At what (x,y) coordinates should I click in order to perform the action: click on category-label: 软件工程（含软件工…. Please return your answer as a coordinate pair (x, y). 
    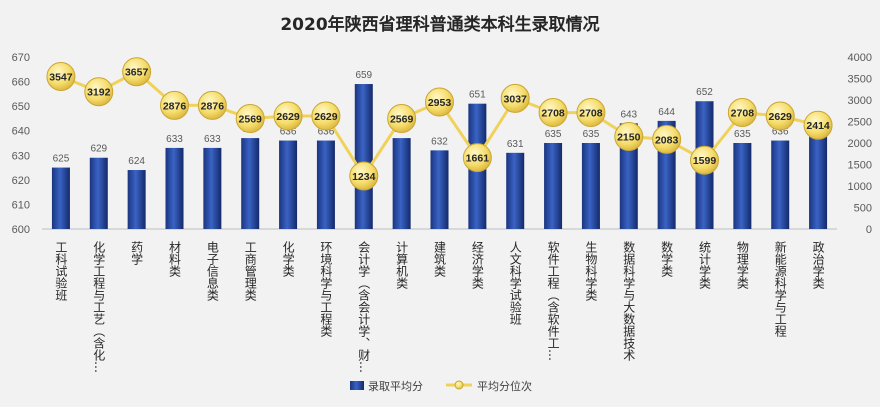
    Looking at the image, I should click on (553, 301).